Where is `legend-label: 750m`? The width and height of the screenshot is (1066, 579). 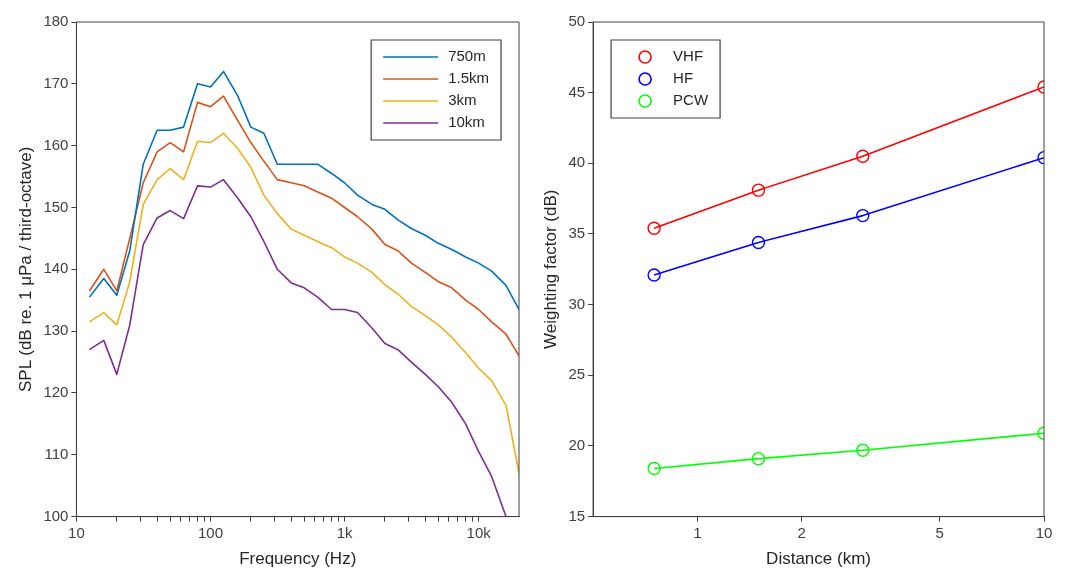 legend-label: 750m is located at coordinates (467, 56).